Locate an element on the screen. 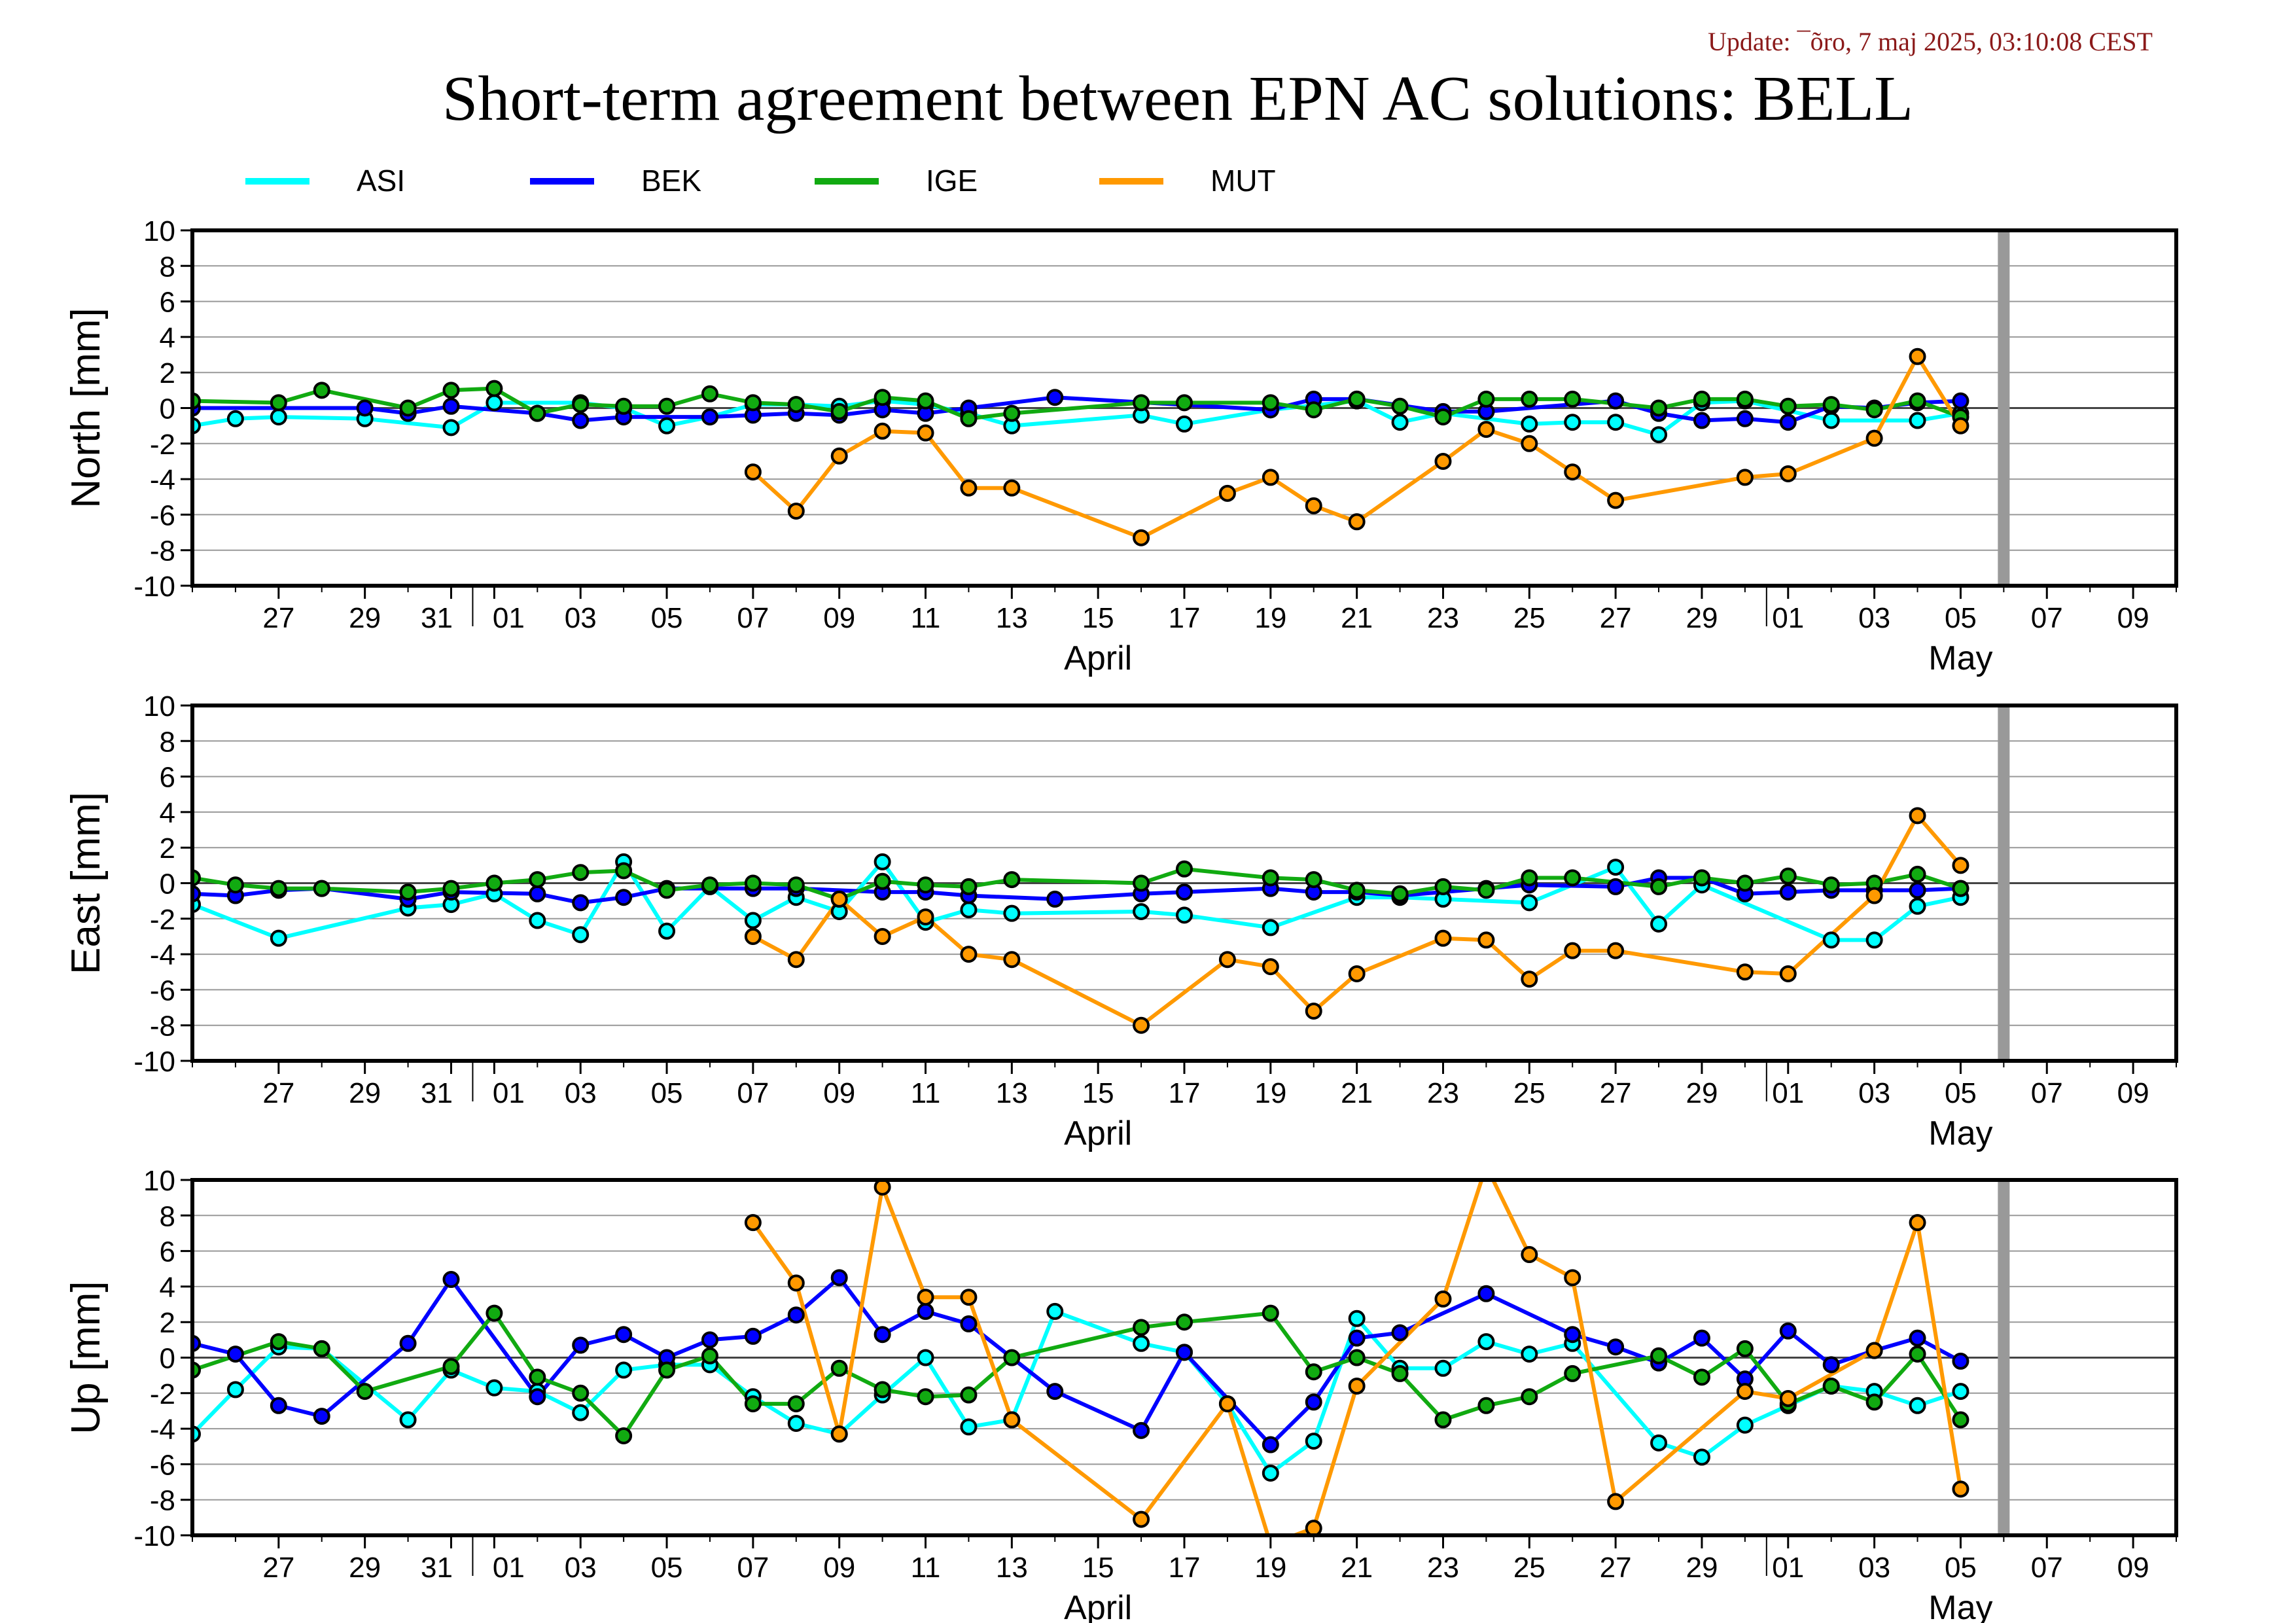 This screenshot has width=2296, height=1623. y-tick-label: 8 is located at coordinates (167, 267).